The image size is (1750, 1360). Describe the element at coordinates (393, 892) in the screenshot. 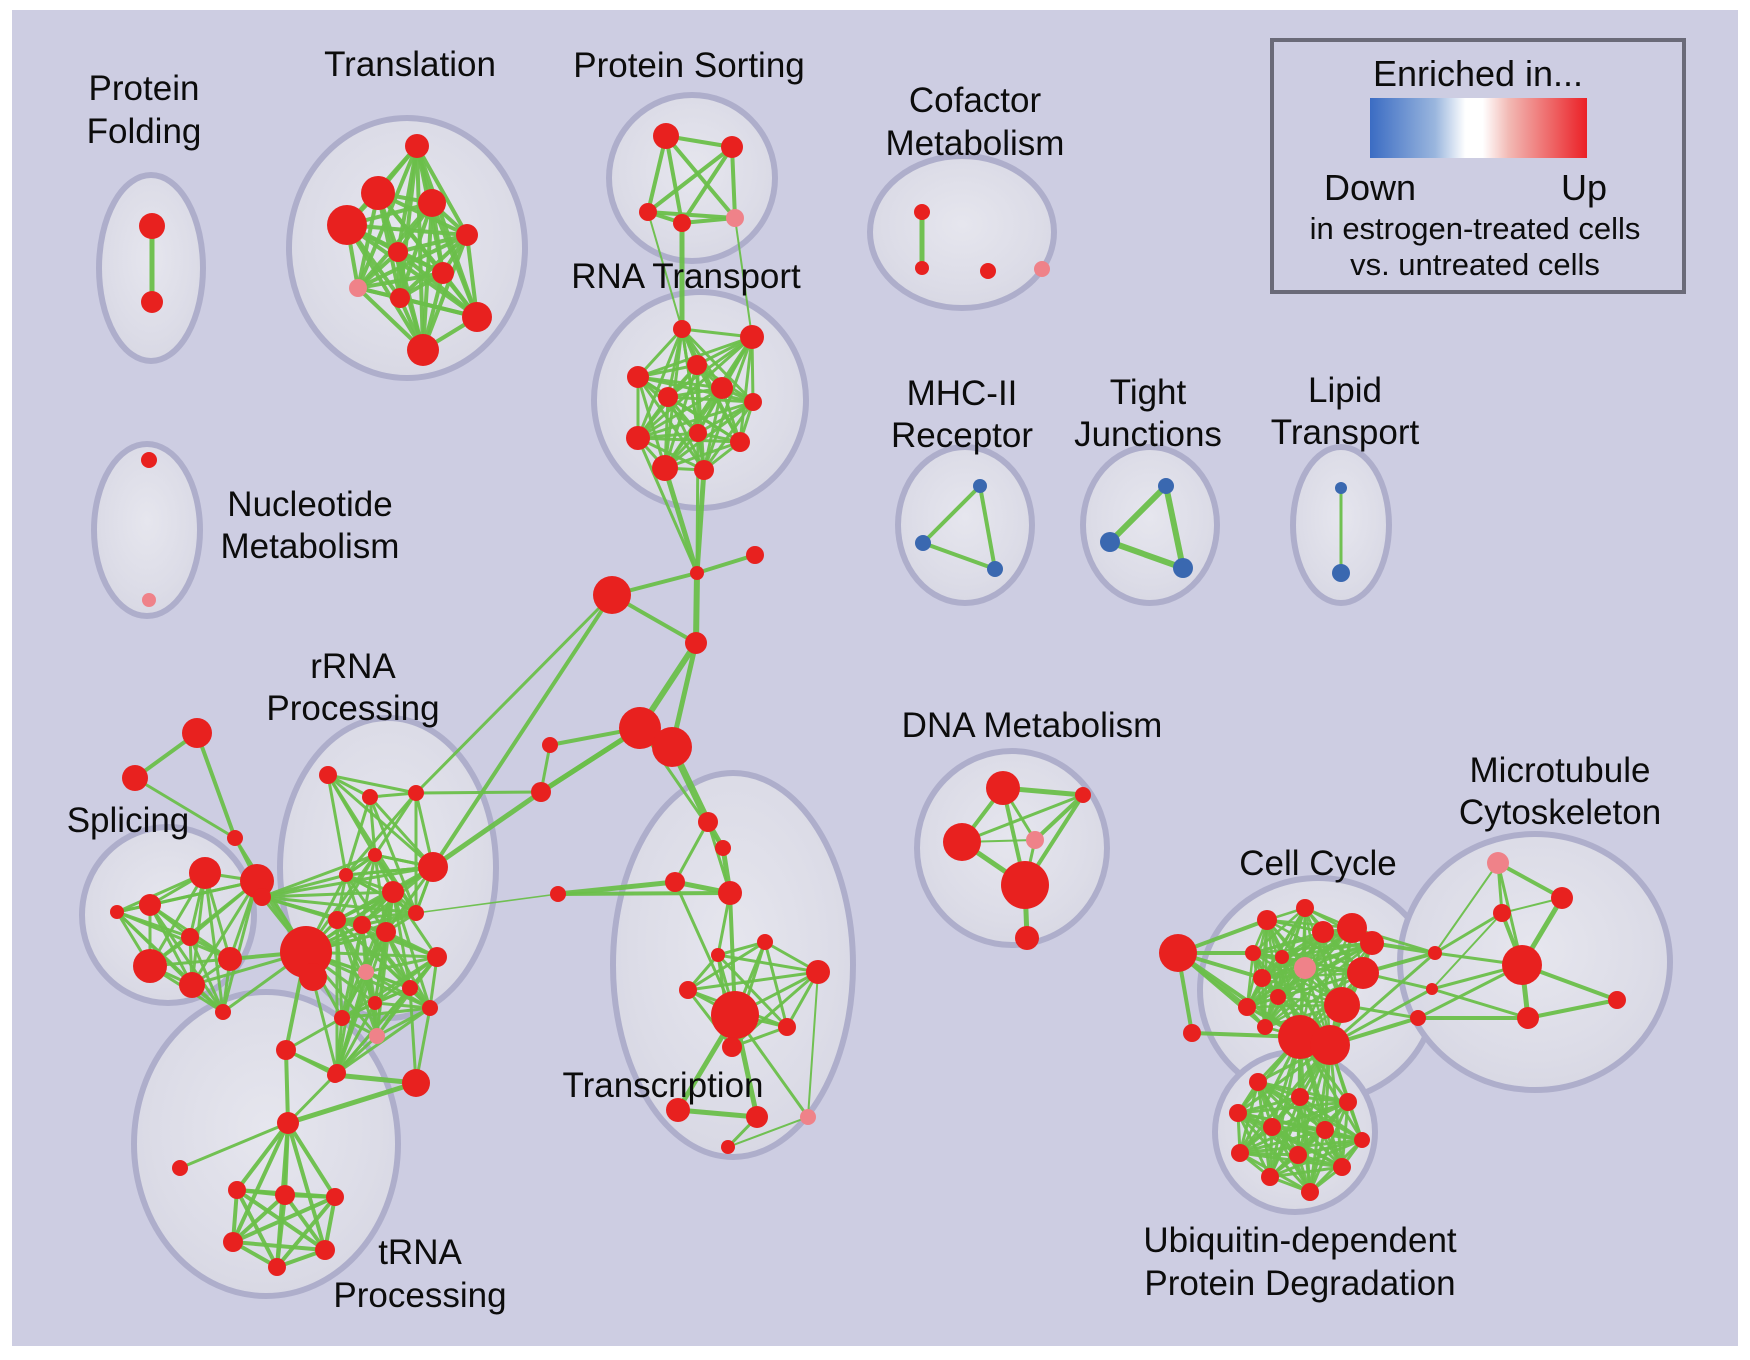

I see `node-r6` at that location.